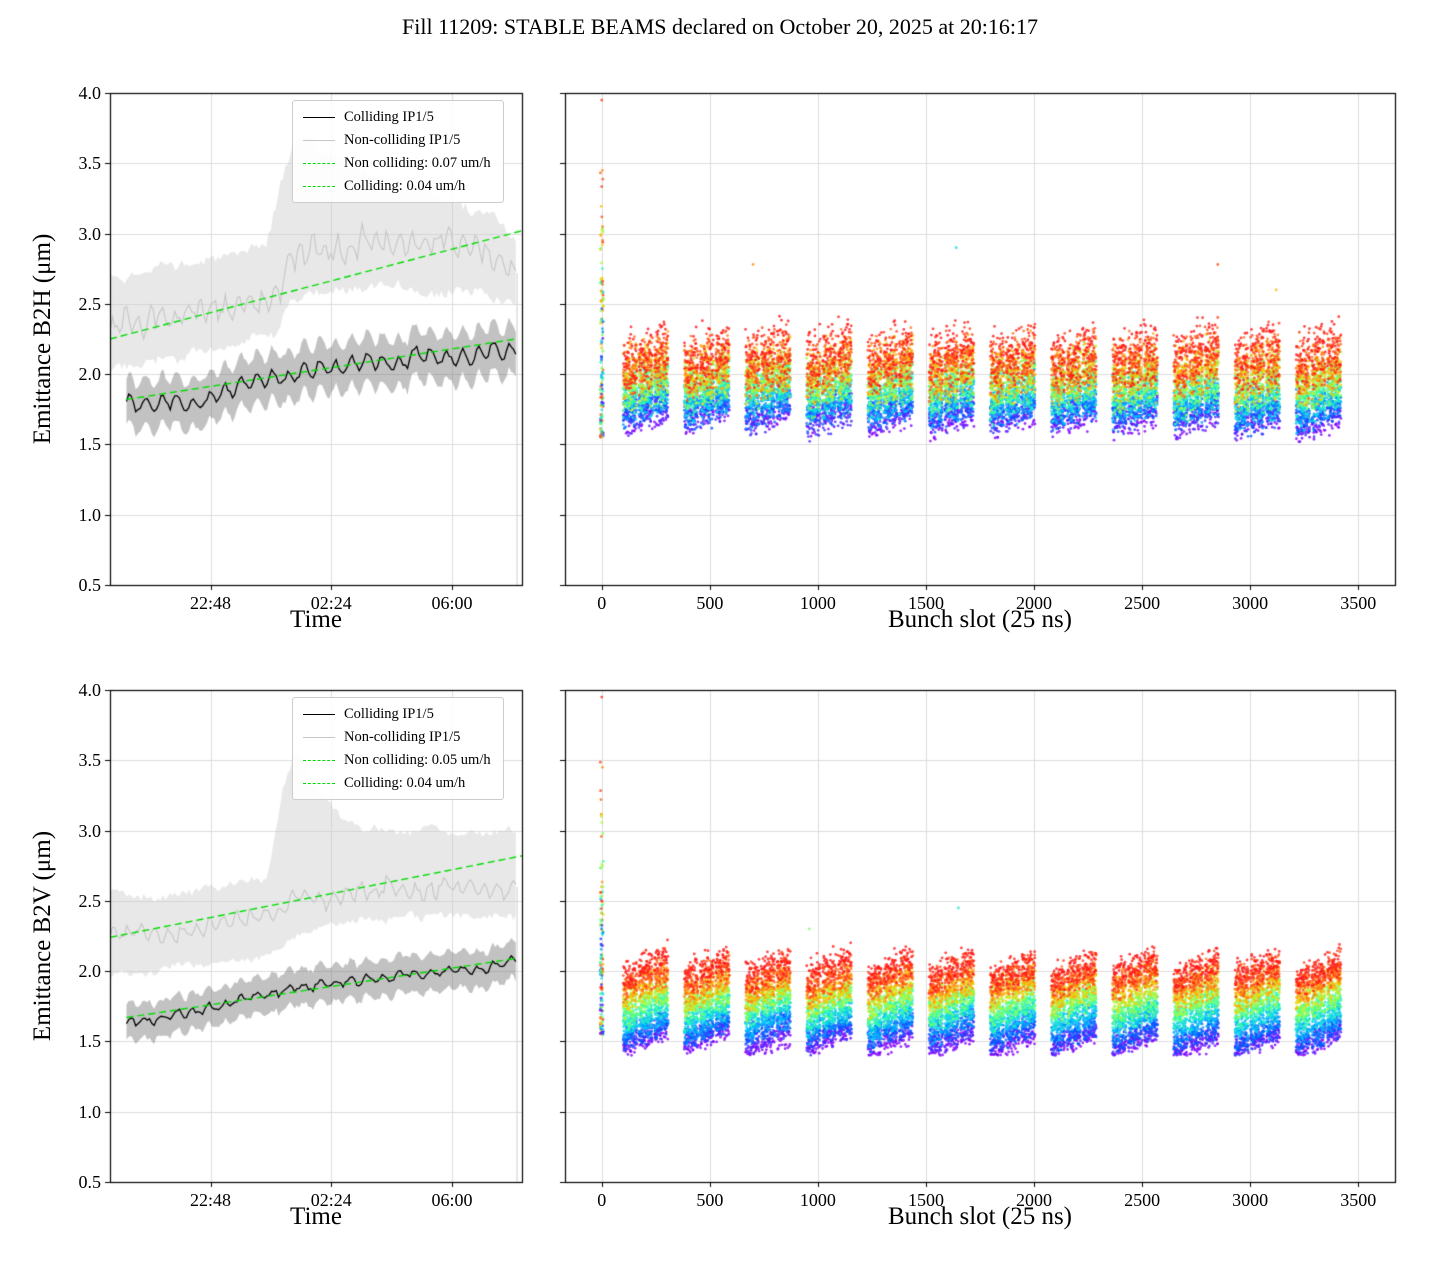 The height and width of the screenshot is (1280, 1440). Describe the element at coordinates (42, 339) in the screenshot. I see `y-axis-label-b2h: Emittance B2H (μm)` at that location.